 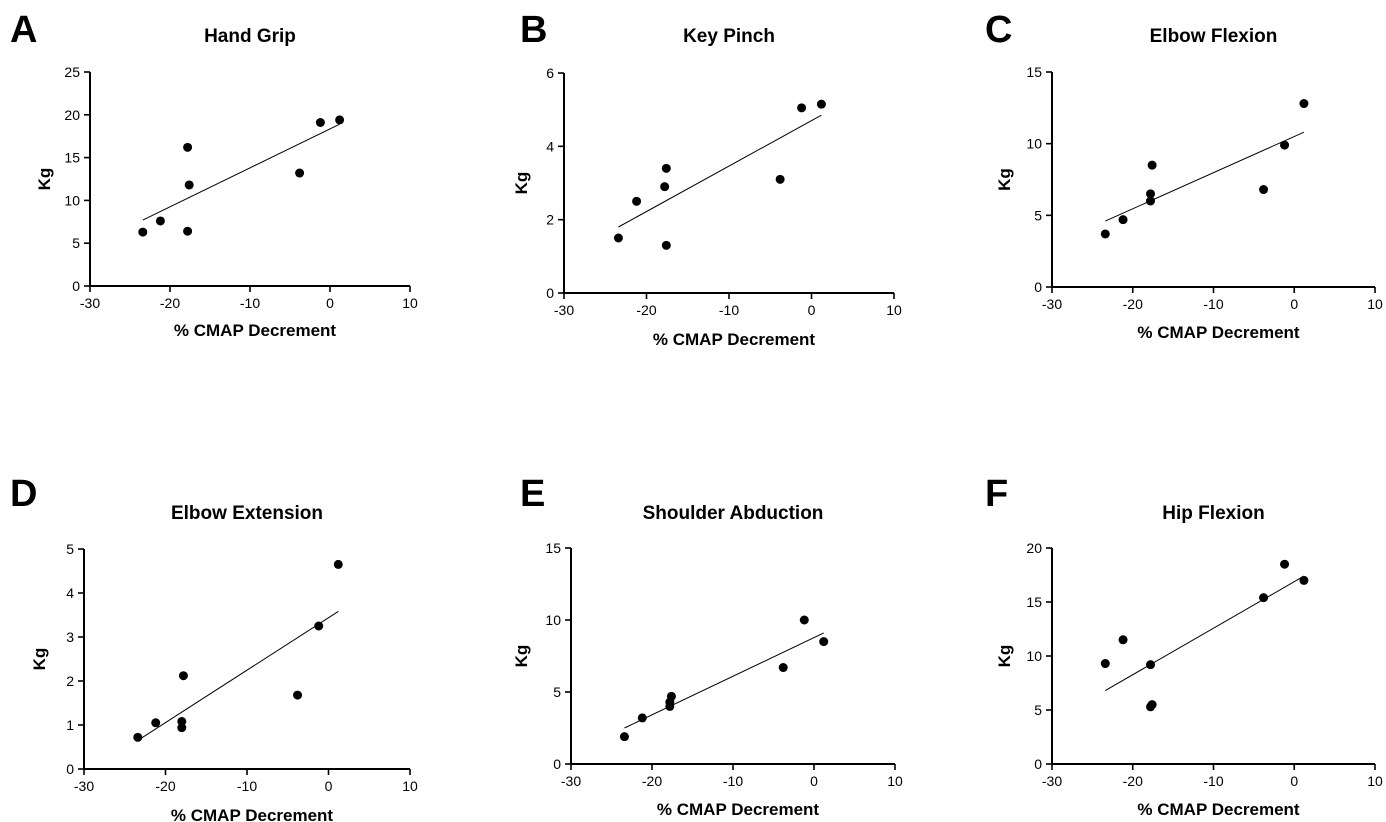 I want to click on panel-letter: D, so click(x=23, y=494).